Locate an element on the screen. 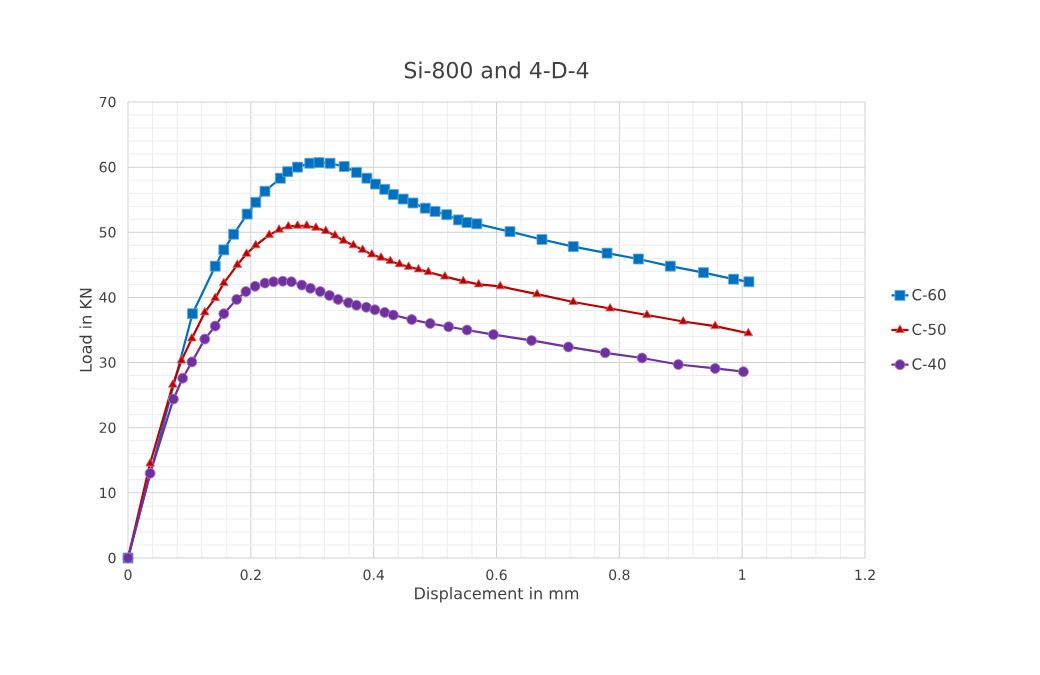 This screenshot has height=675, width=1040. x-axis-title: Displacement in mm is located at coordinates (497, 594).